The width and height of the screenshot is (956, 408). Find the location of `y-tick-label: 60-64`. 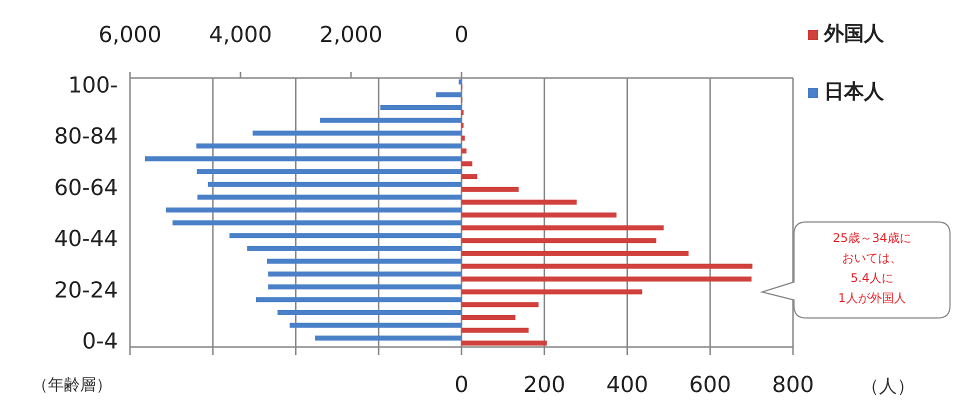

y-tick-label: 60-64 is located at coordinates (86, 188).